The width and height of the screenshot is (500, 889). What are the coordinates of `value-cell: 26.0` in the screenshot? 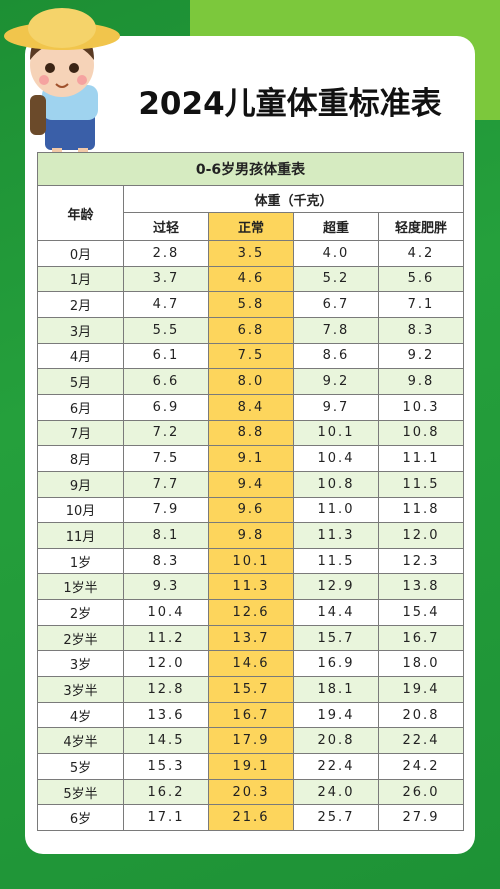 It's located at (421, 792).